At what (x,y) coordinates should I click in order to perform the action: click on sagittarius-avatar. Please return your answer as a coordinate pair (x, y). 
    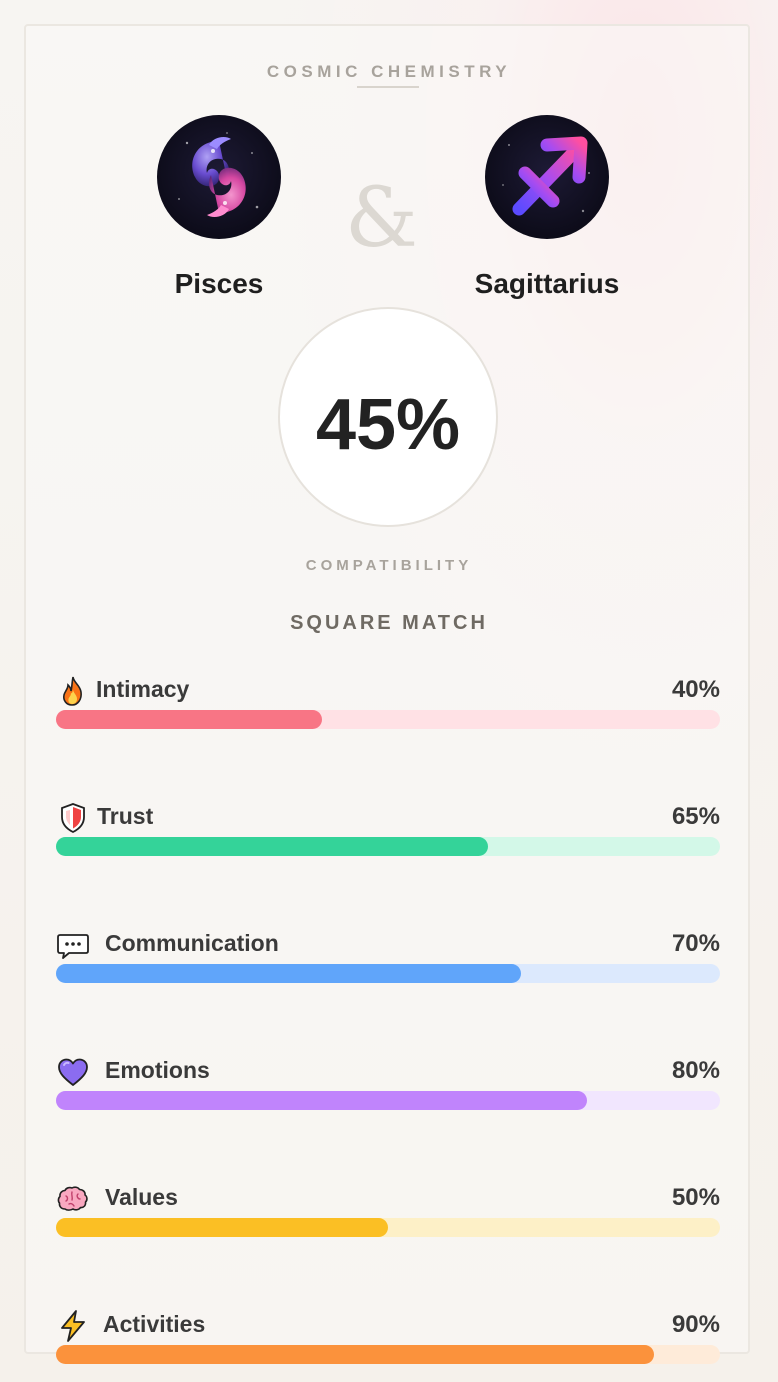
    Looking at the image, I should click on (547, 177).